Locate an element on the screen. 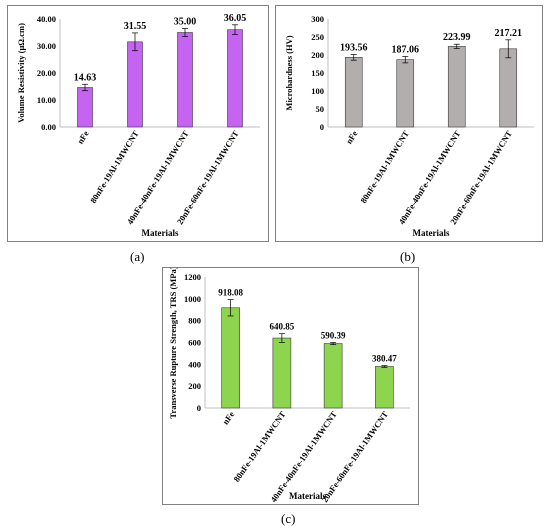  data-label-3: 223.99 is located at coordinates (457, 37).